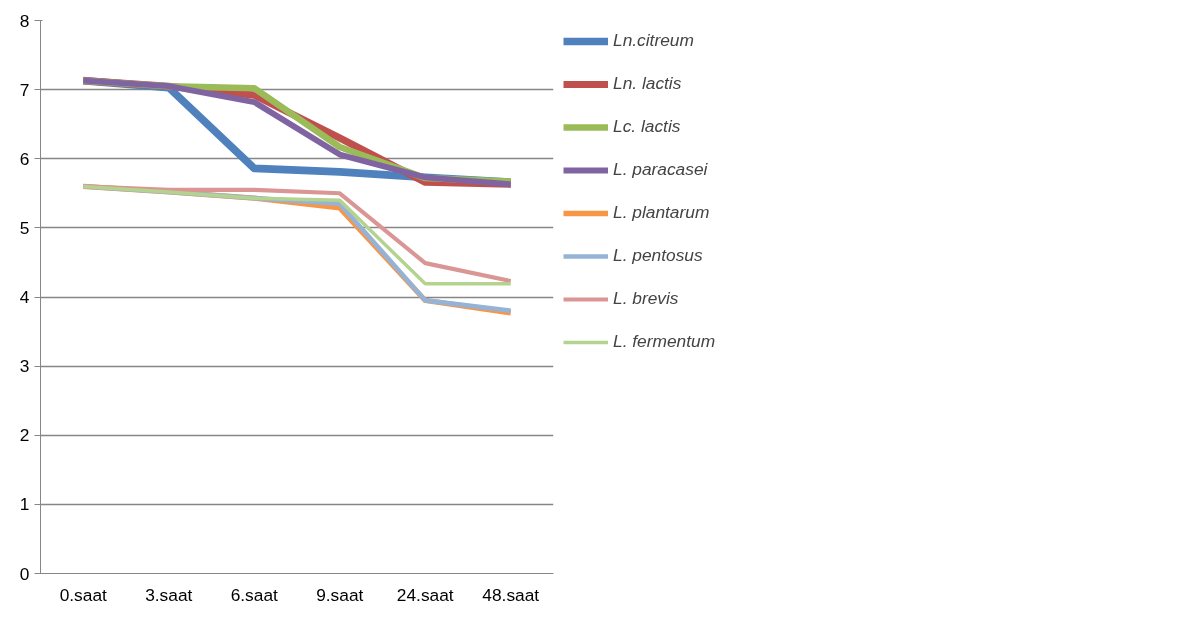 The image size is (1190, 623). Describe the element at coordinates (661, 212) in the screenshot. I see `legend-label: L. plantarum` at that location.